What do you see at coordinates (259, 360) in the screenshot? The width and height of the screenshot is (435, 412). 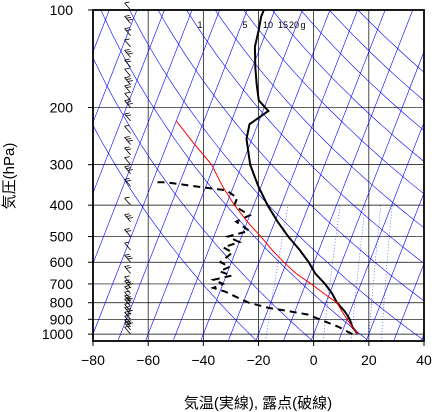 I see `x-tick-label: −20` at bounding box center [259, 360].